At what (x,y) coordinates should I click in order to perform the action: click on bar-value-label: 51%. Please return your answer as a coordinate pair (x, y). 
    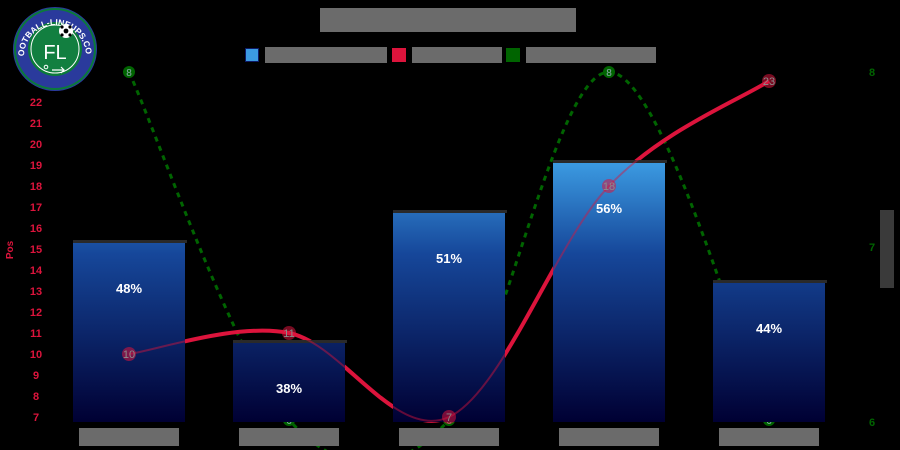
    Looking at the image, I should click on (449, 258).